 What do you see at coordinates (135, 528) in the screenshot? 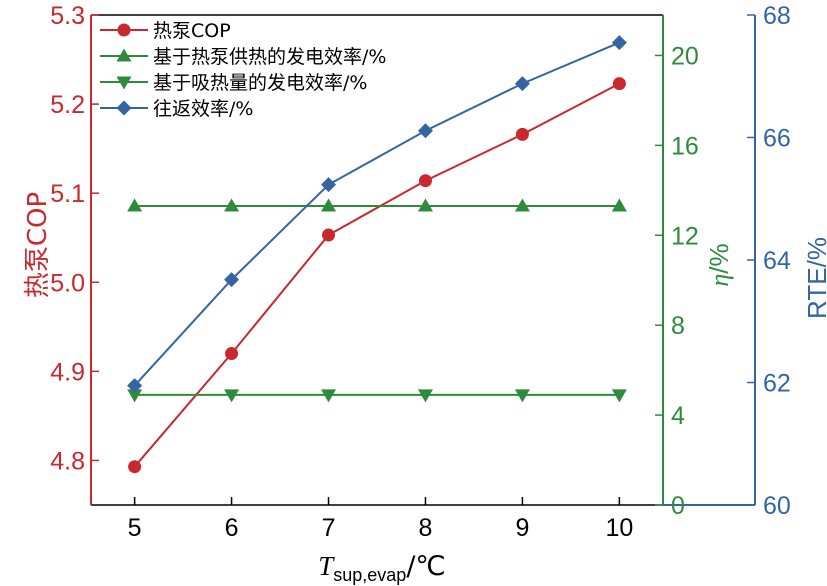
I see `x-tick-label: 5` at bounding box center [135, 528].